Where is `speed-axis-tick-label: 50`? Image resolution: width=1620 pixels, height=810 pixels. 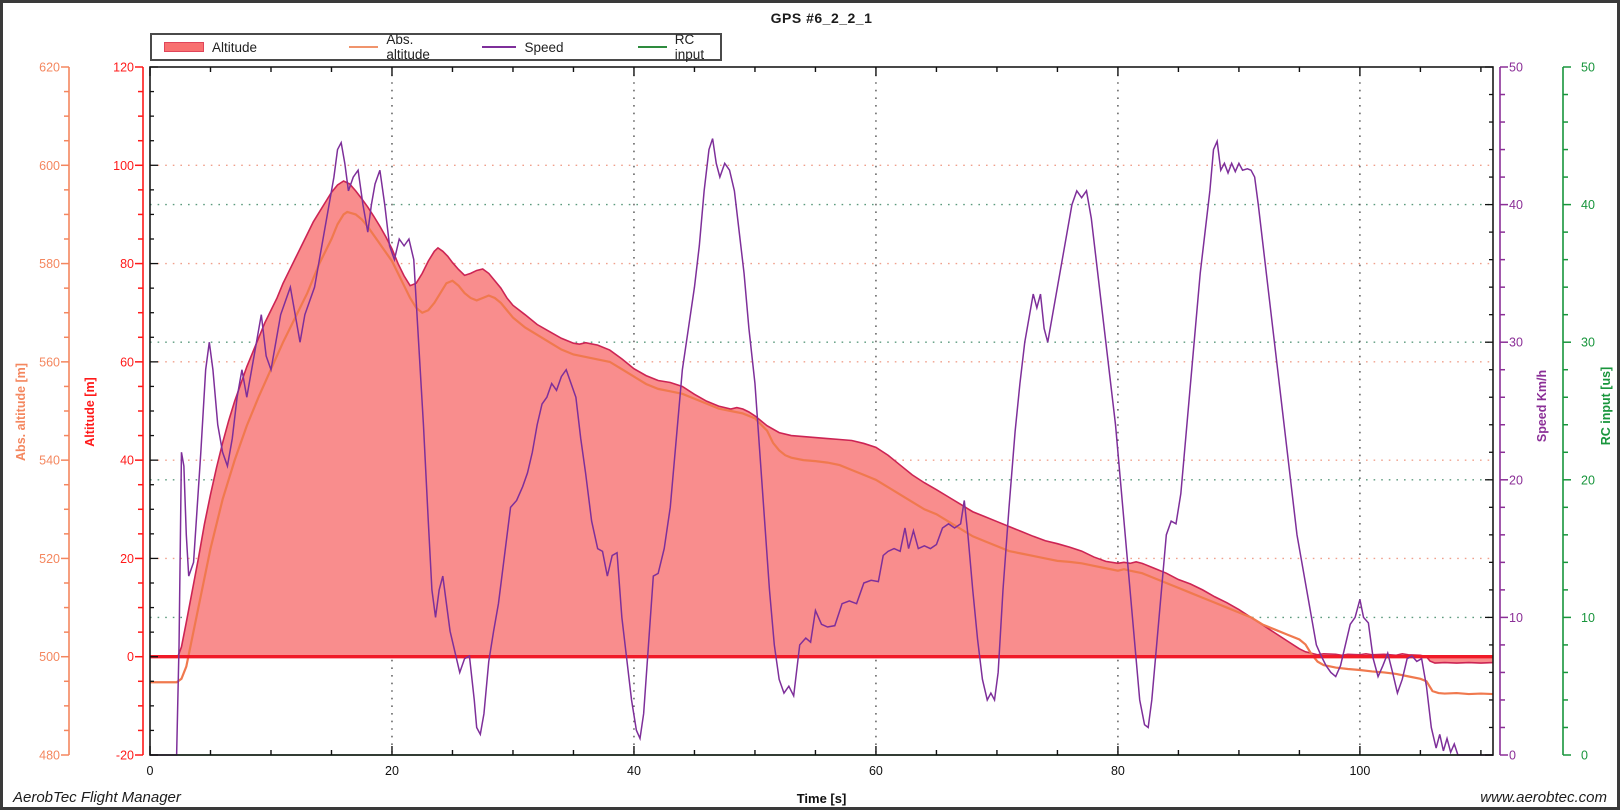
speed-axis-tick-label: 50 is located at coordinates (1516, 68).